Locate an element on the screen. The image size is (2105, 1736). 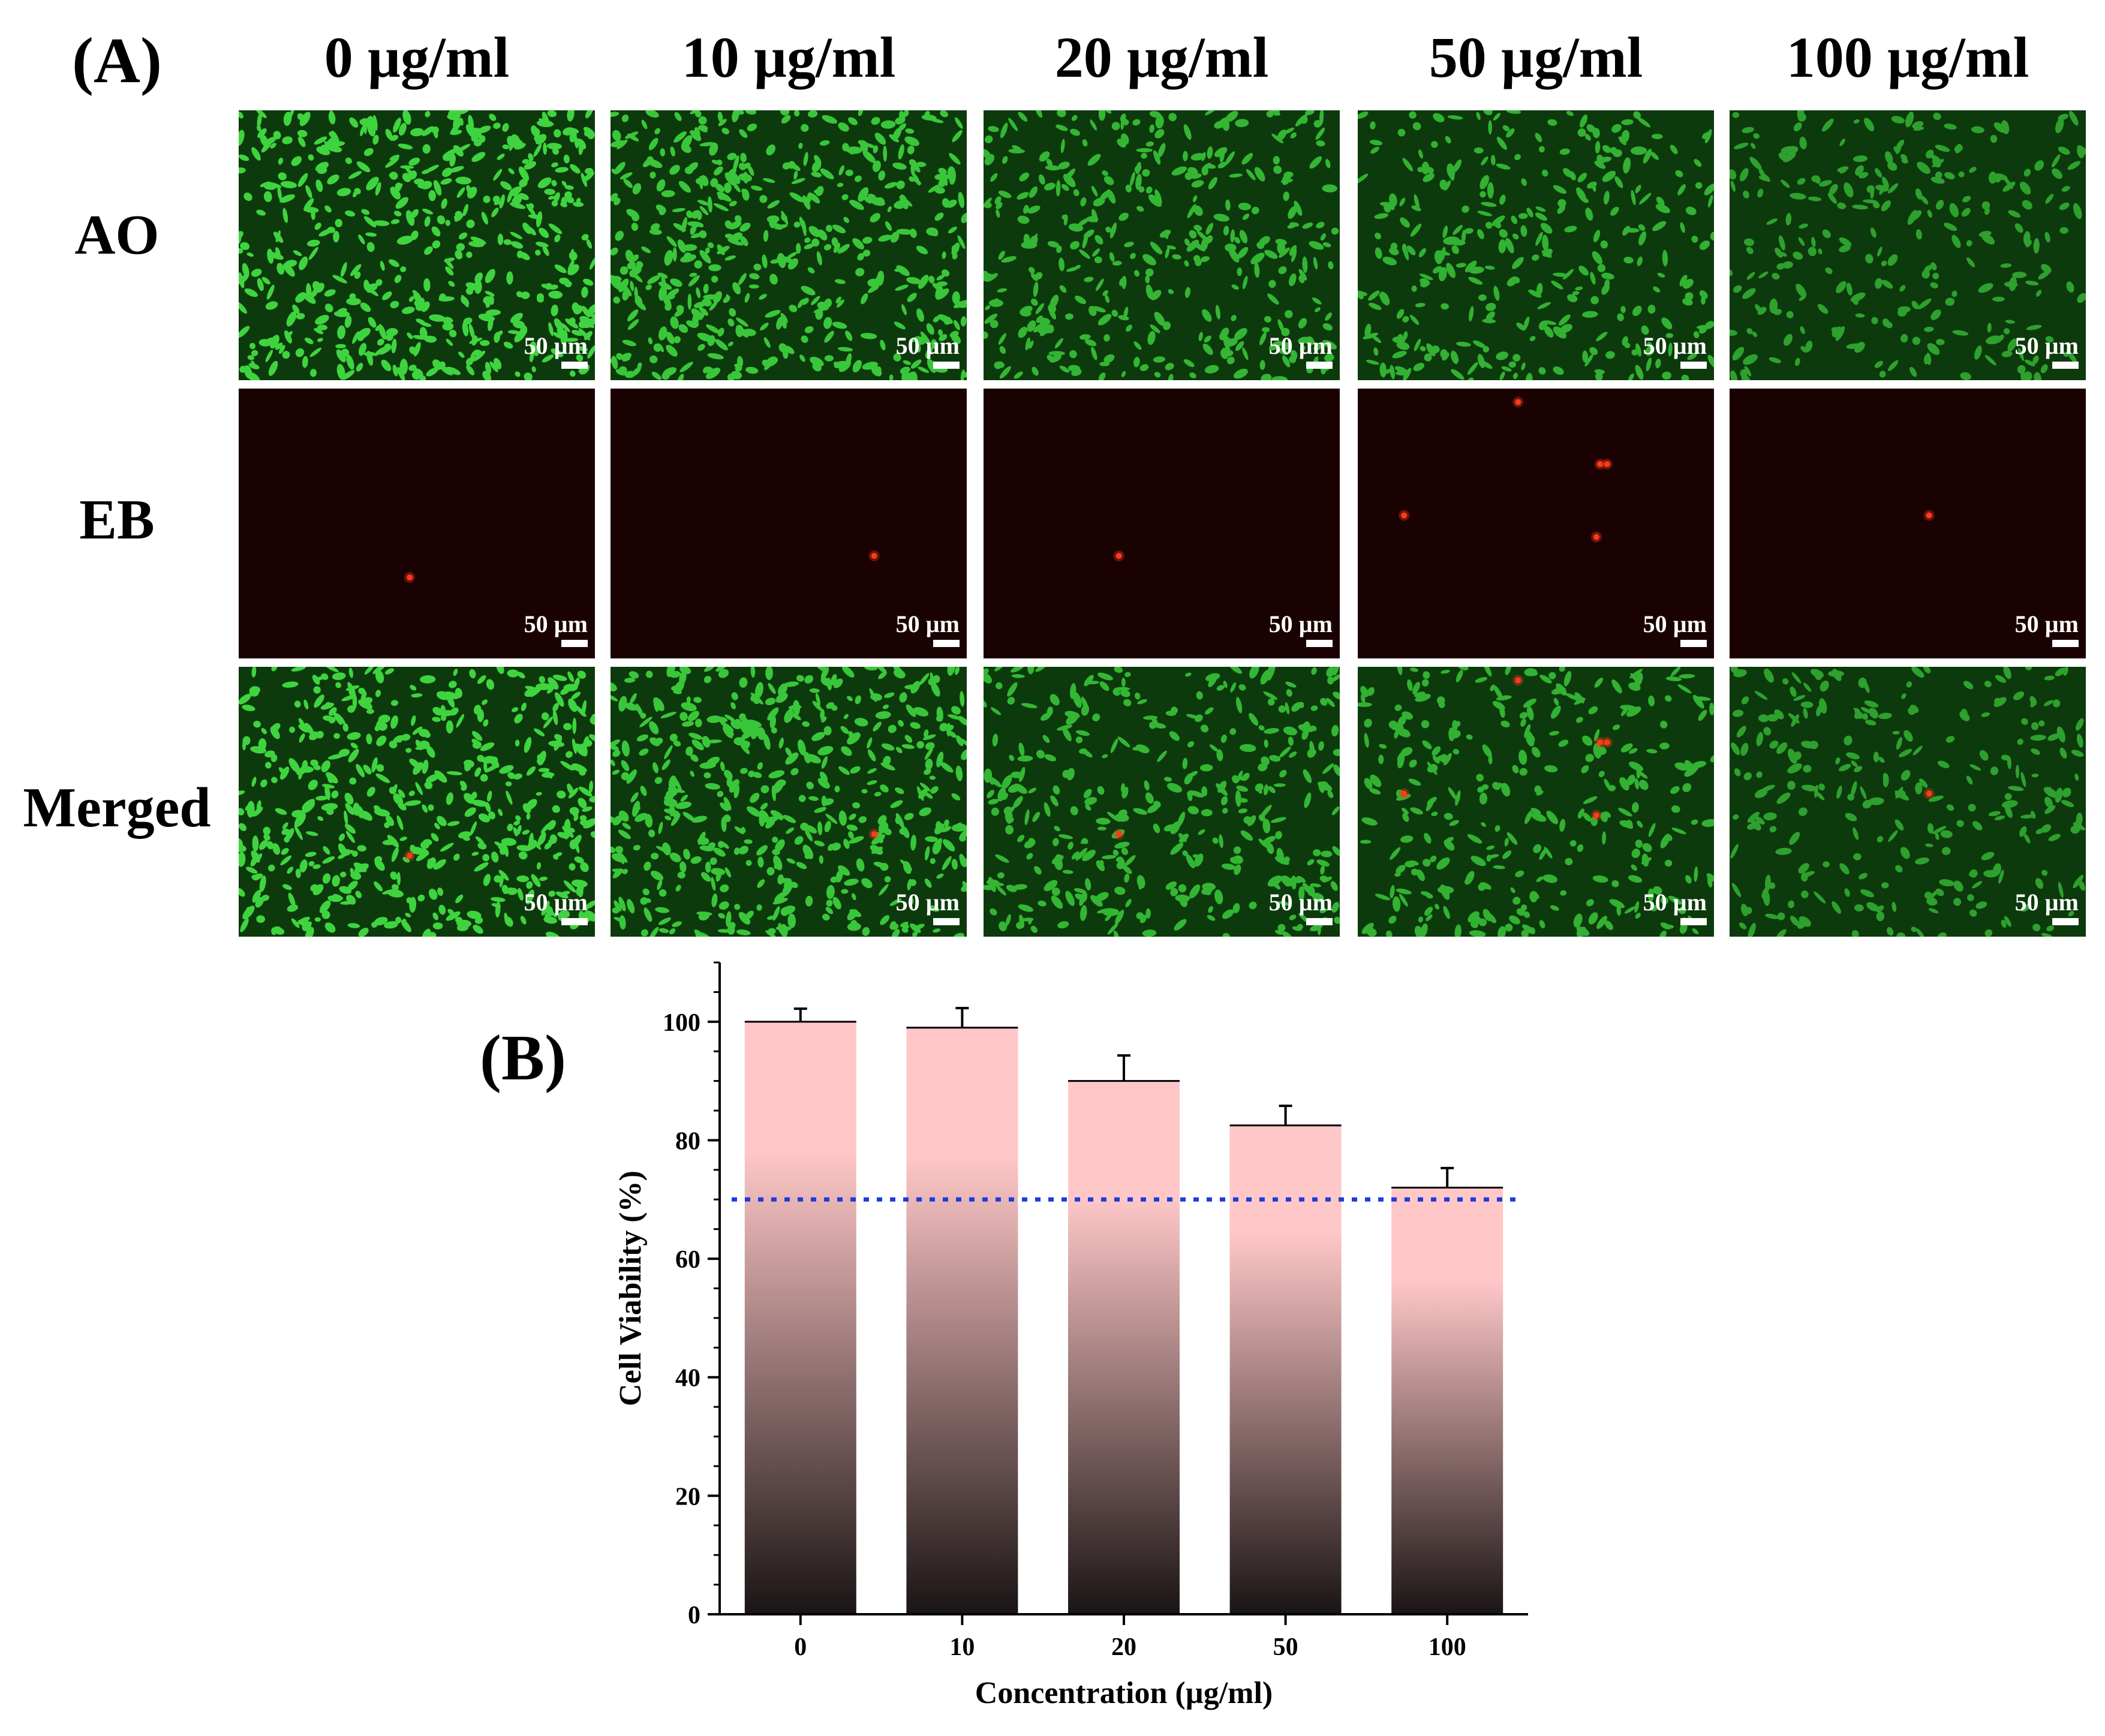
y-tick-label-0: 0 is located at coordinates (694, 1615).